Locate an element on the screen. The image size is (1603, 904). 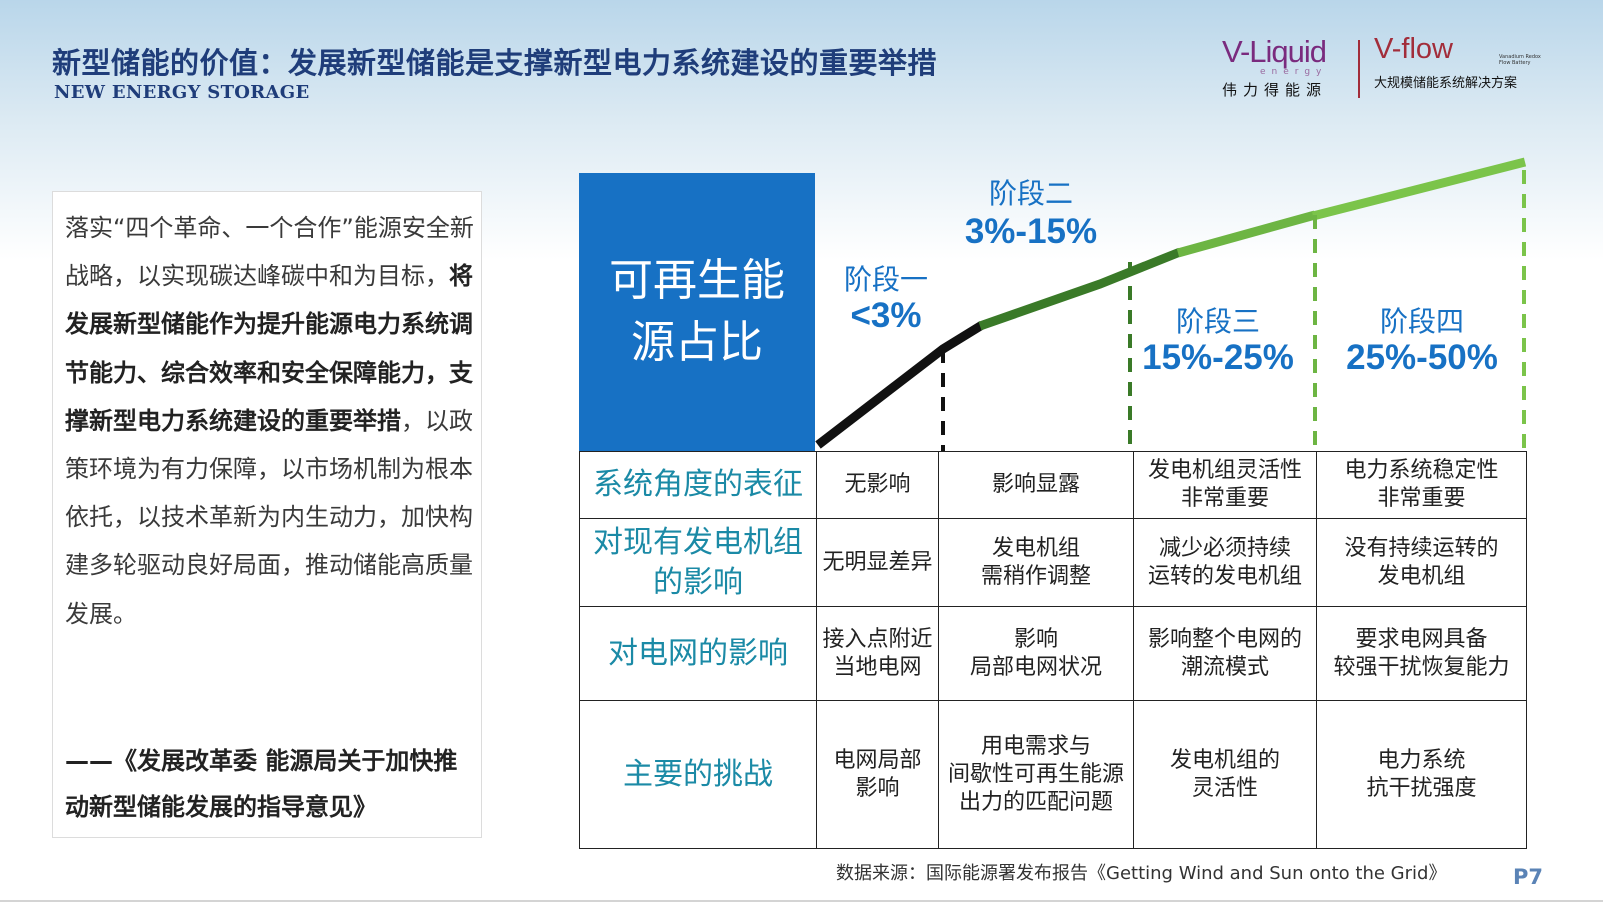
page-number: P7 is located at coordinates (1528, 877).